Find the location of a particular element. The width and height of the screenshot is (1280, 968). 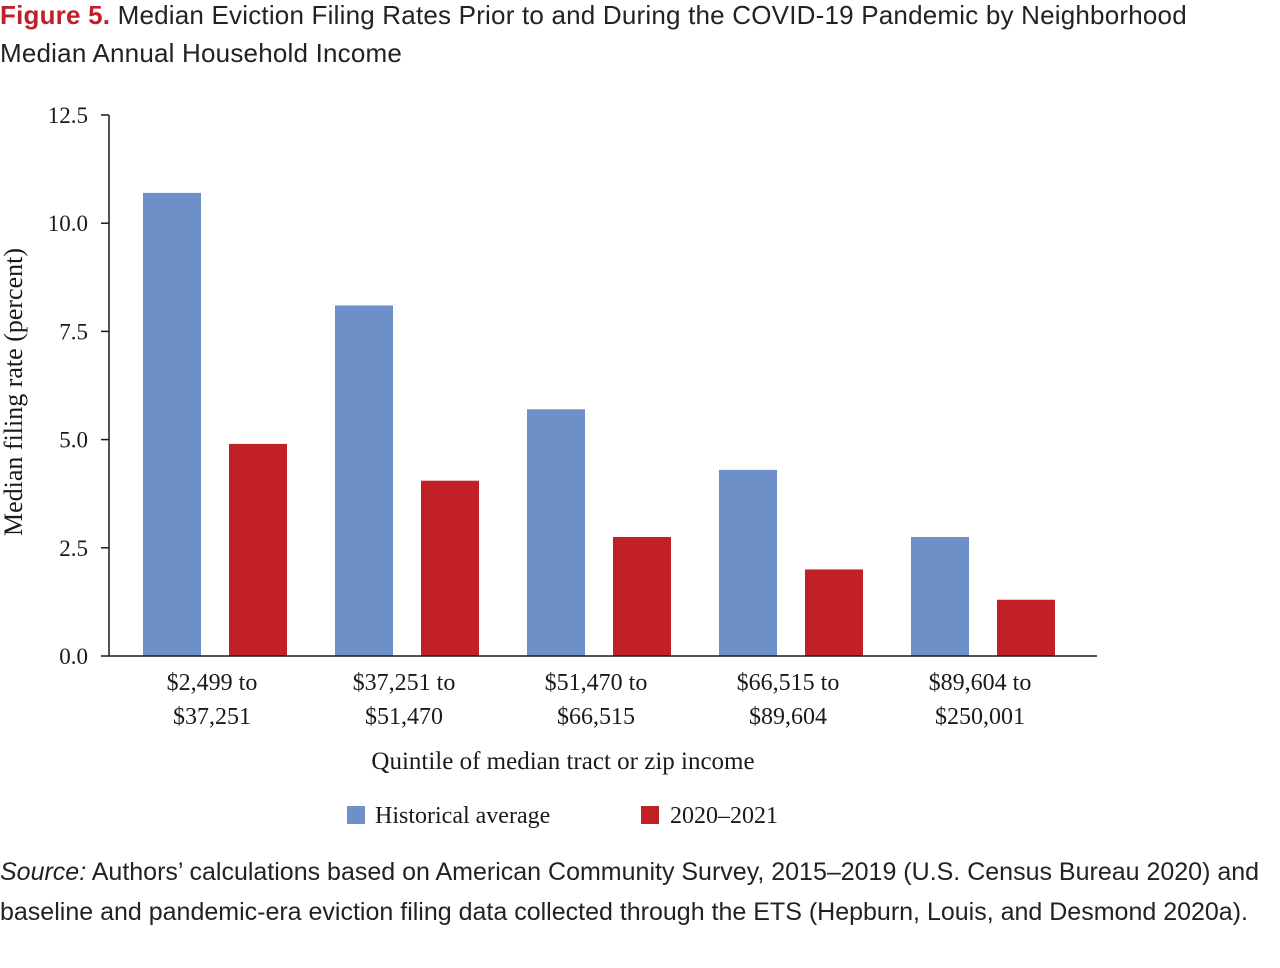

y-tick-label: 7.5 is located at coordinates (73, 331).